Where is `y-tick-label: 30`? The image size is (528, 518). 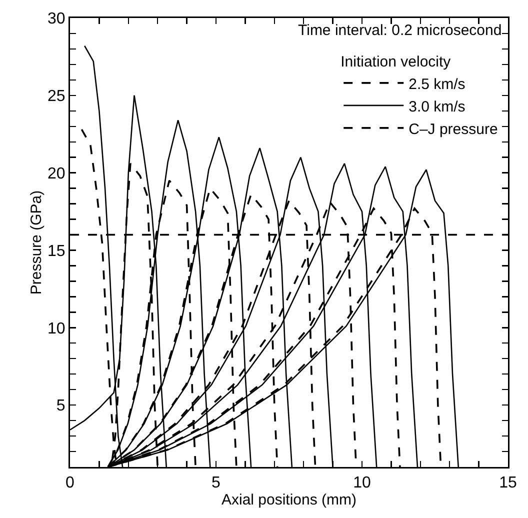 y-tick-label: 30 is located at coordinates (57, 19).